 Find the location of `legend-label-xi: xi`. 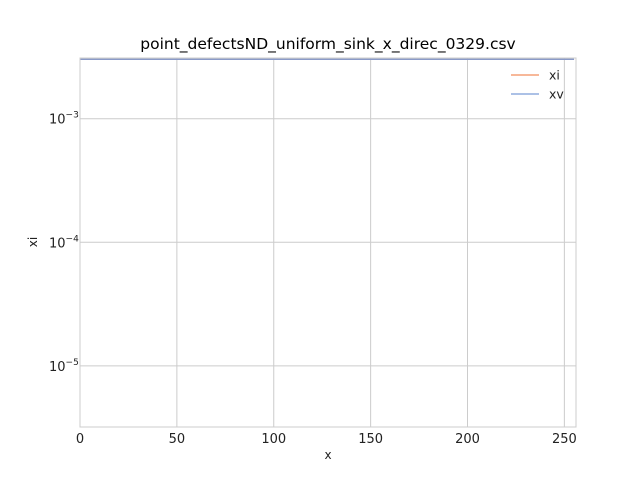

legend-label-xi: xi is located at coordinates (554, 75).